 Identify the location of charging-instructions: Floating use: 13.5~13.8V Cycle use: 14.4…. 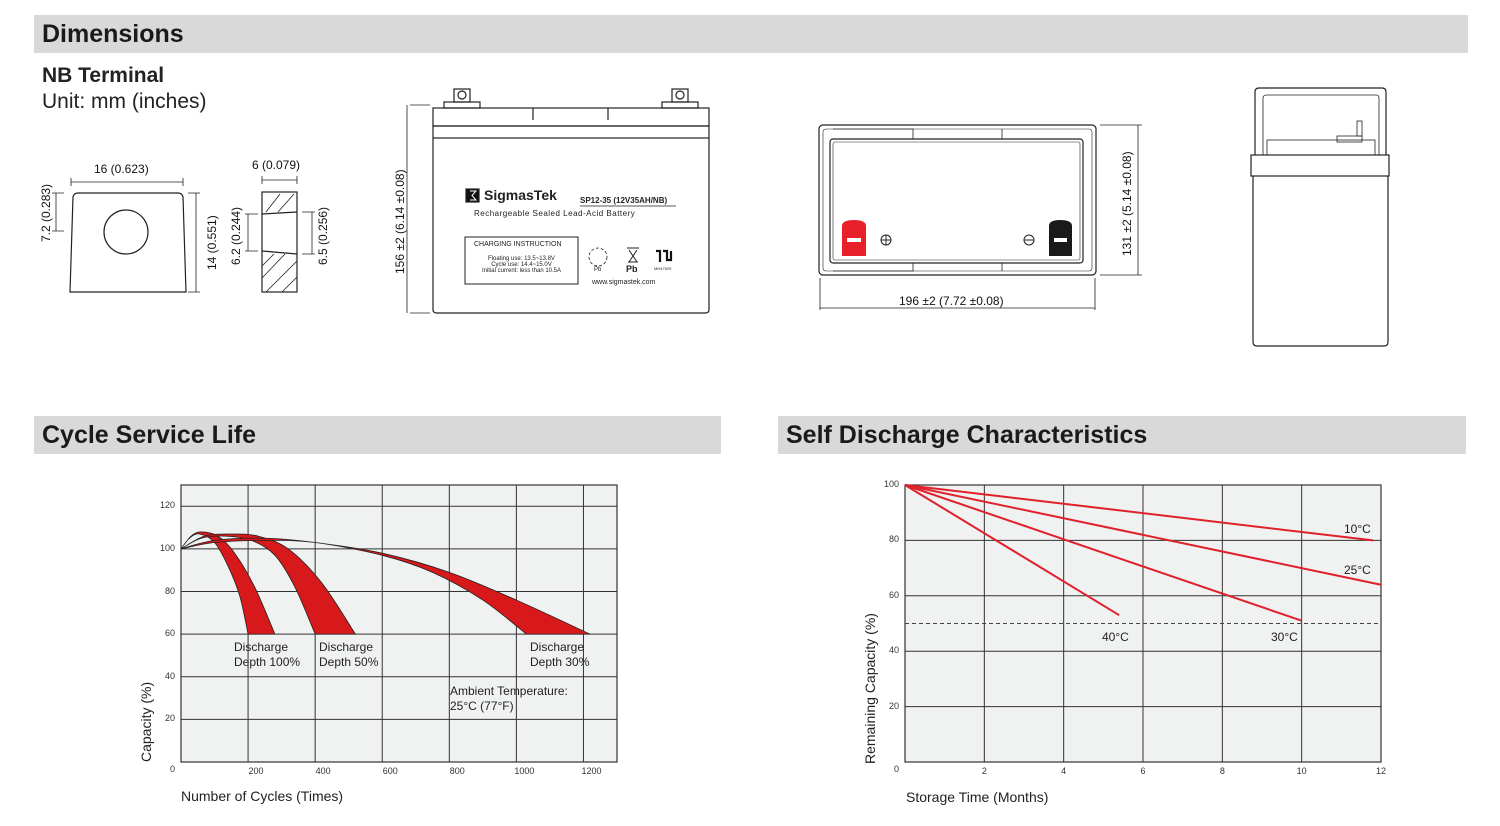
(521, 265).